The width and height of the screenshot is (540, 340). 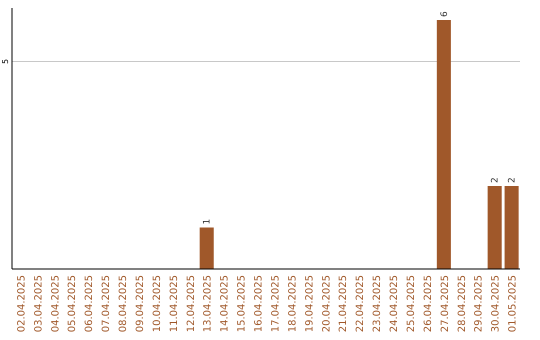 What do you see at coordinates (292, 303) in the screenshot?
I see `x-tick-label: 18.04.2025` at bounding box center [292, 303].